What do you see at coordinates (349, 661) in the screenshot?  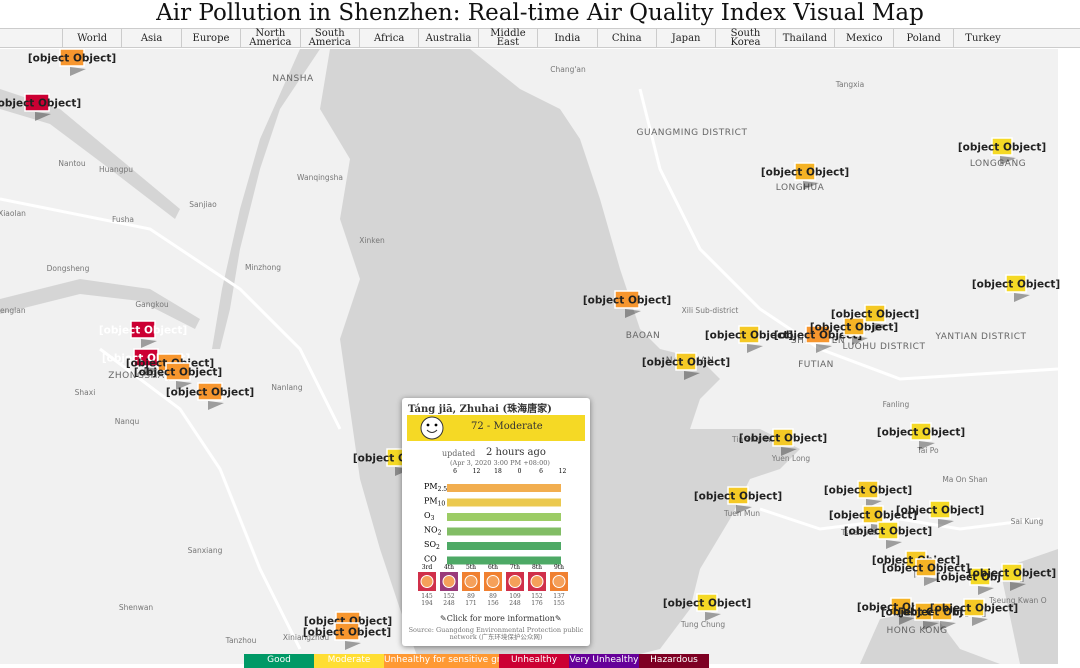 I see `legend-item: Moderate` at bounding box center [349, 661].